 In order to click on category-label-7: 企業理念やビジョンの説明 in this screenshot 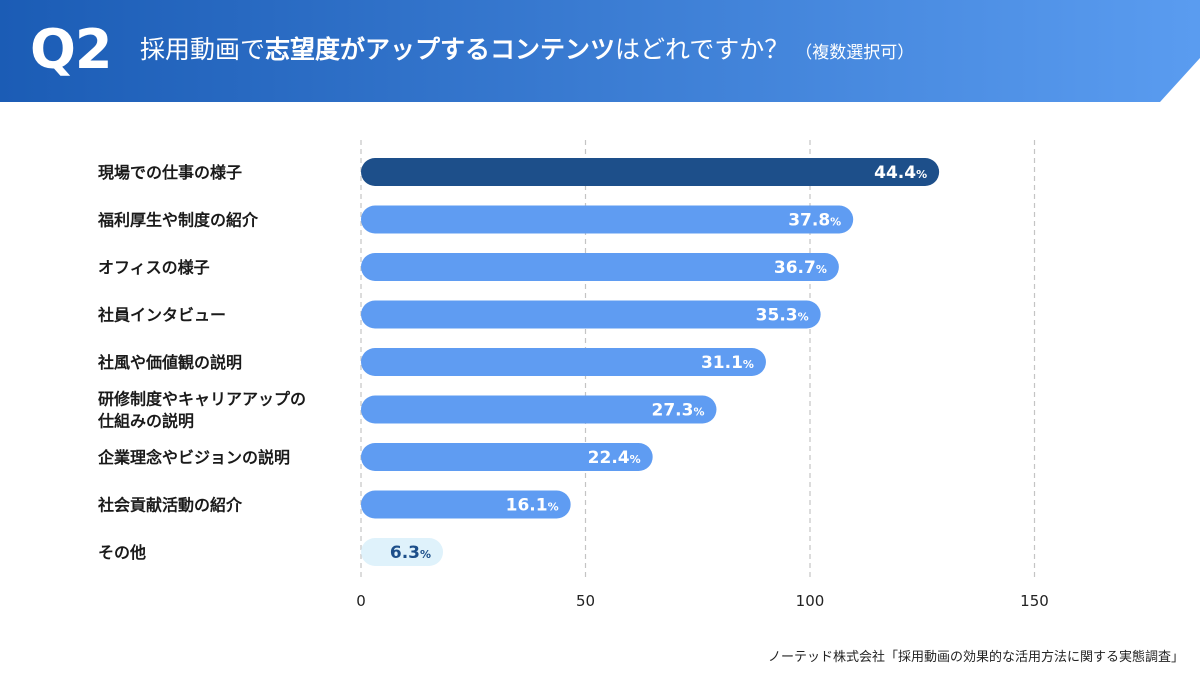, I will do `click(193, 457)`.